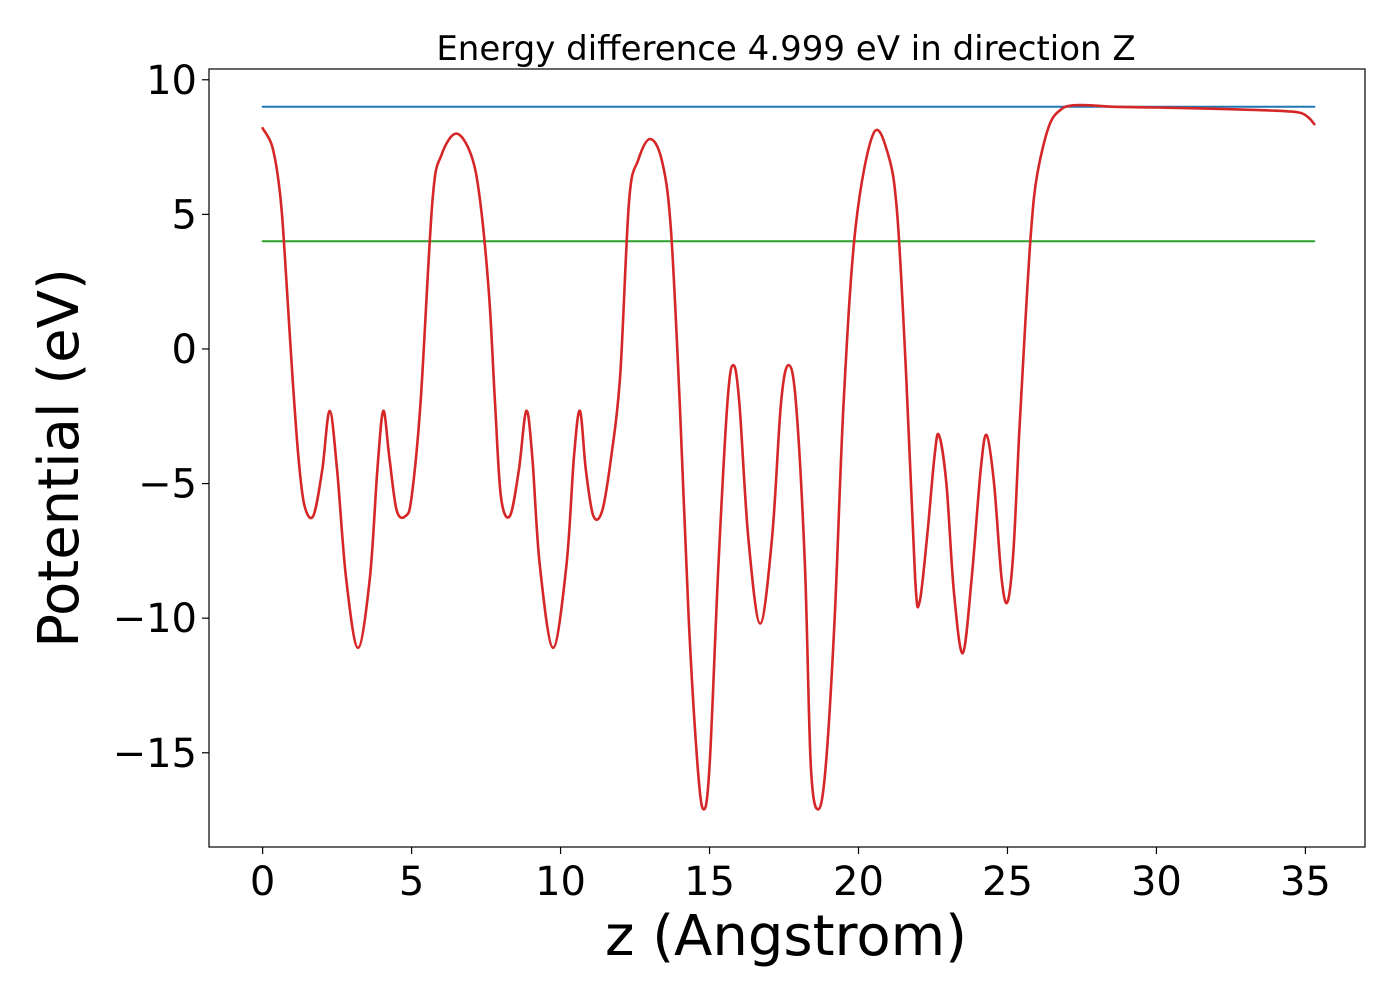 This screenshot has height=1000, width=1400. What do you see at coordinates (858, 882) in the screenshot?
I see `x-tick-label: 20` at bounding box center [858, 882].